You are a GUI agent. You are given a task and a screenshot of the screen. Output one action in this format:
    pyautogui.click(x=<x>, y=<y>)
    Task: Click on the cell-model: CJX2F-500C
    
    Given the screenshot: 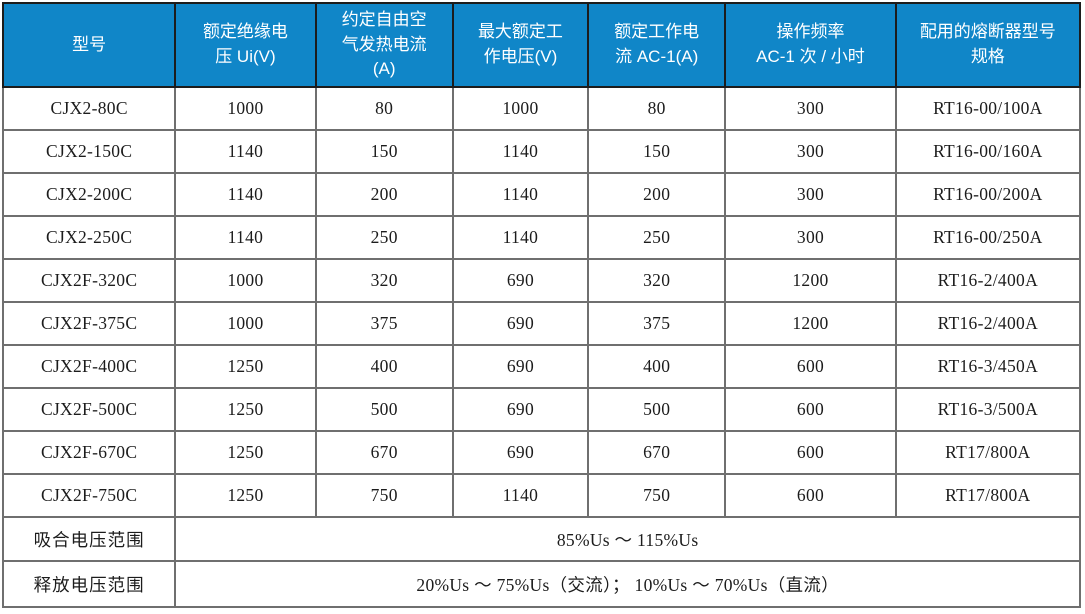 What is the action you would take?
    pyautogui.click(x=89, y=409)
    